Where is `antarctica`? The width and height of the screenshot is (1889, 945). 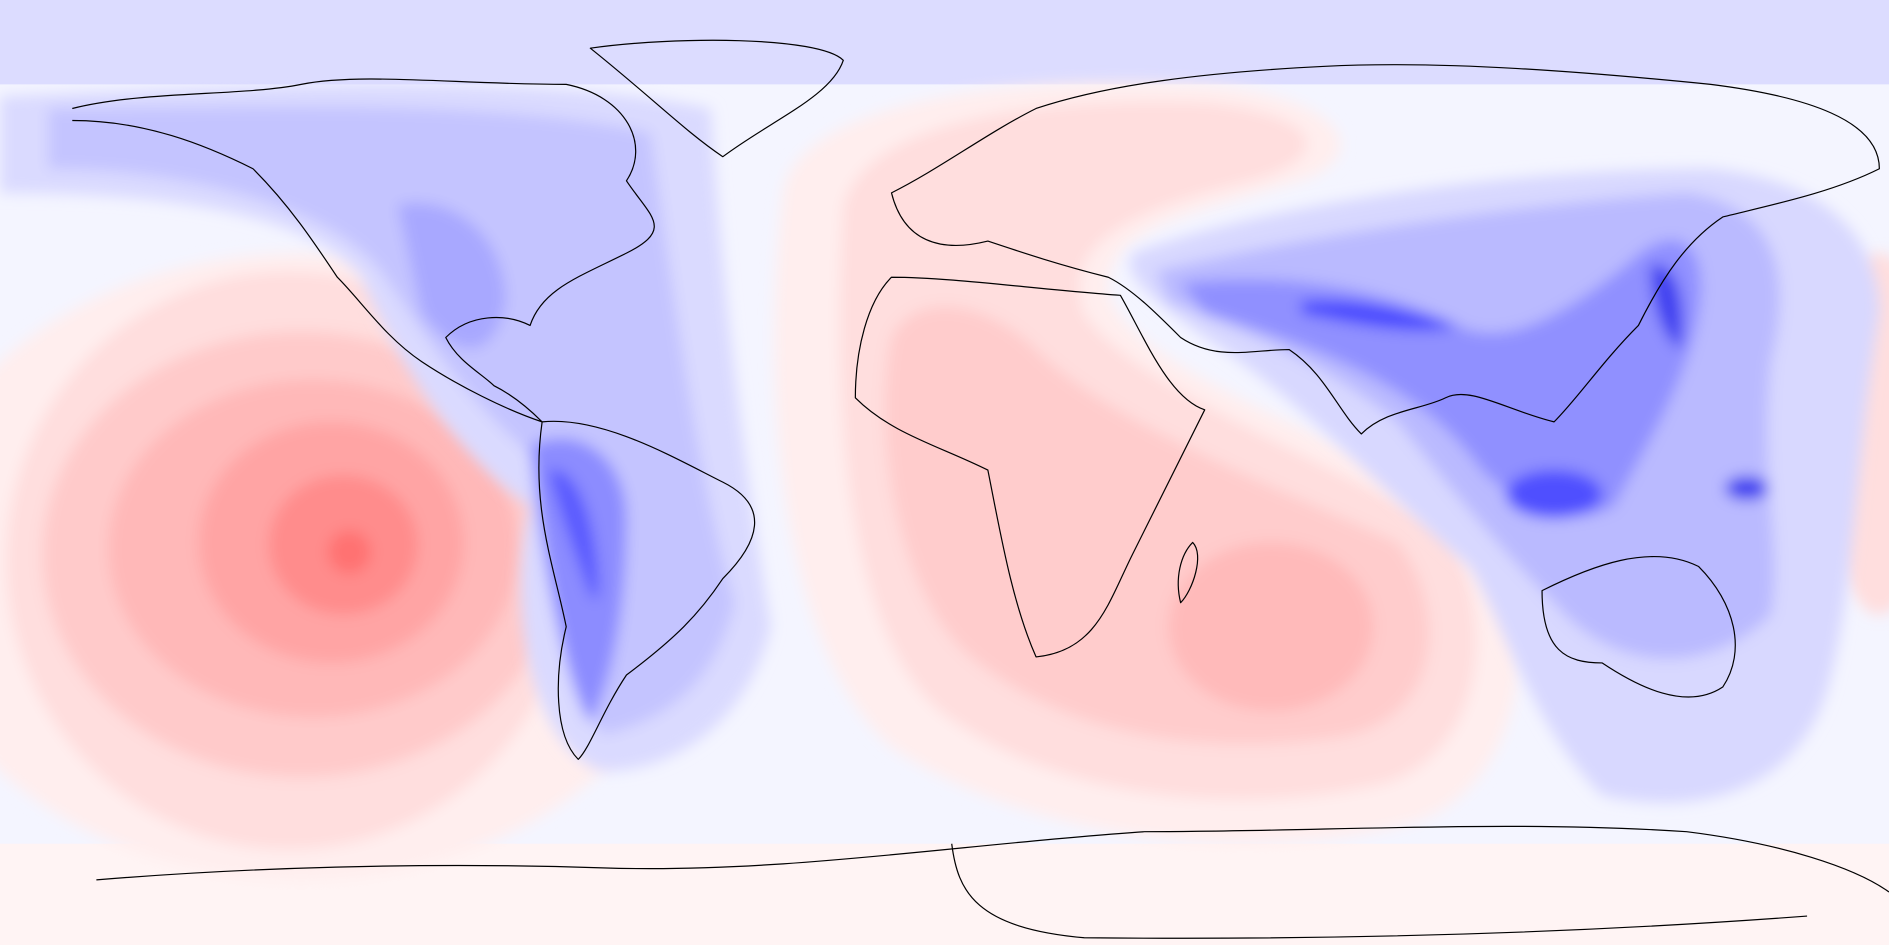 antarctica is located at coordinates (992, 859).